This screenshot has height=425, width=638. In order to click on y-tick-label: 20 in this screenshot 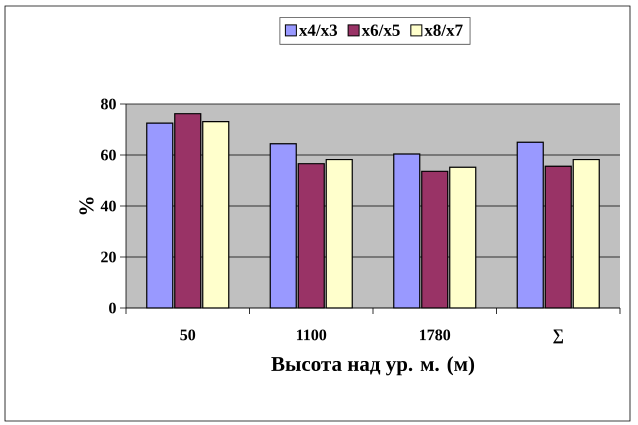, I will do `click(108, 257)`.